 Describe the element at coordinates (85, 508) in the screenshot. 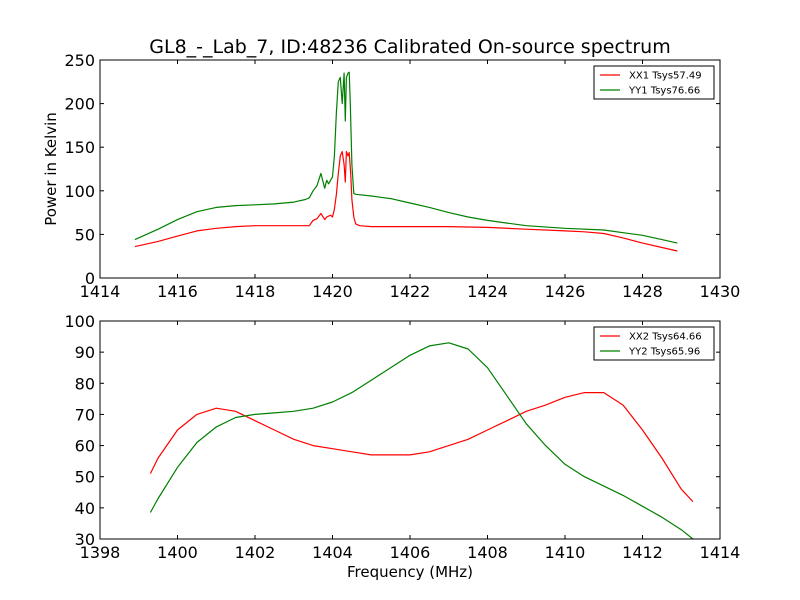

I see `y-tick-label: 40` at that location.